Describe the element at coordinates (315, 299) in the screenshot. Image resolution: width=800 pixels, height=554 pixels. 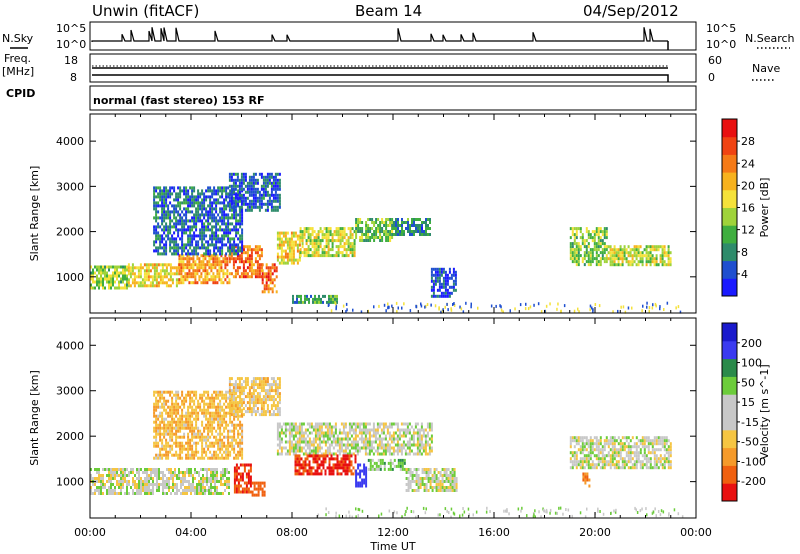
I see `echo-region` at that location.